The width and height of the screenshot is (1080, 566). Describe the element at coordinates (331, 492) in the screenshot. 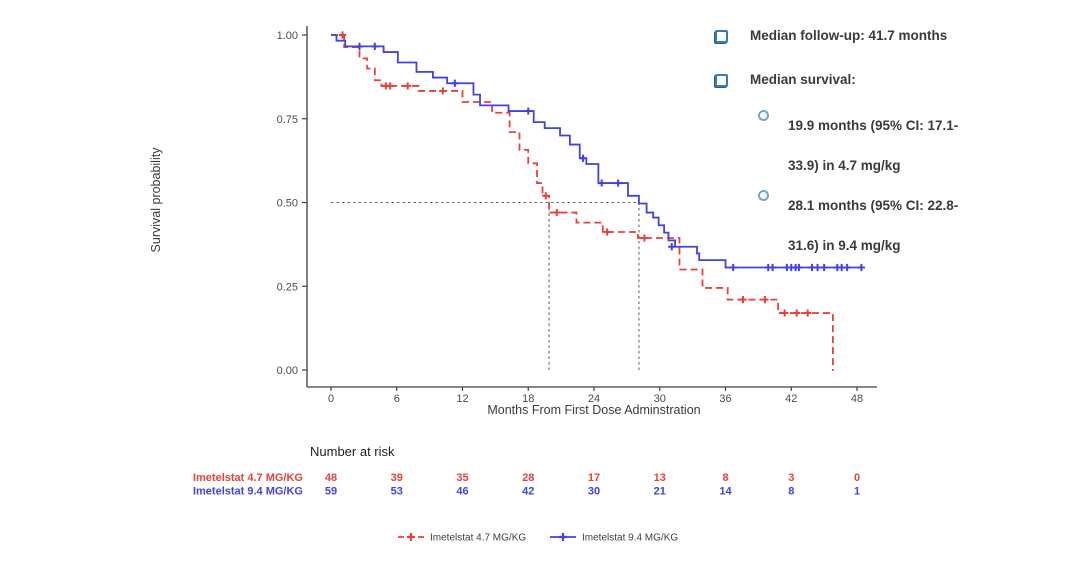

I see `risk-count: 59` at that location.